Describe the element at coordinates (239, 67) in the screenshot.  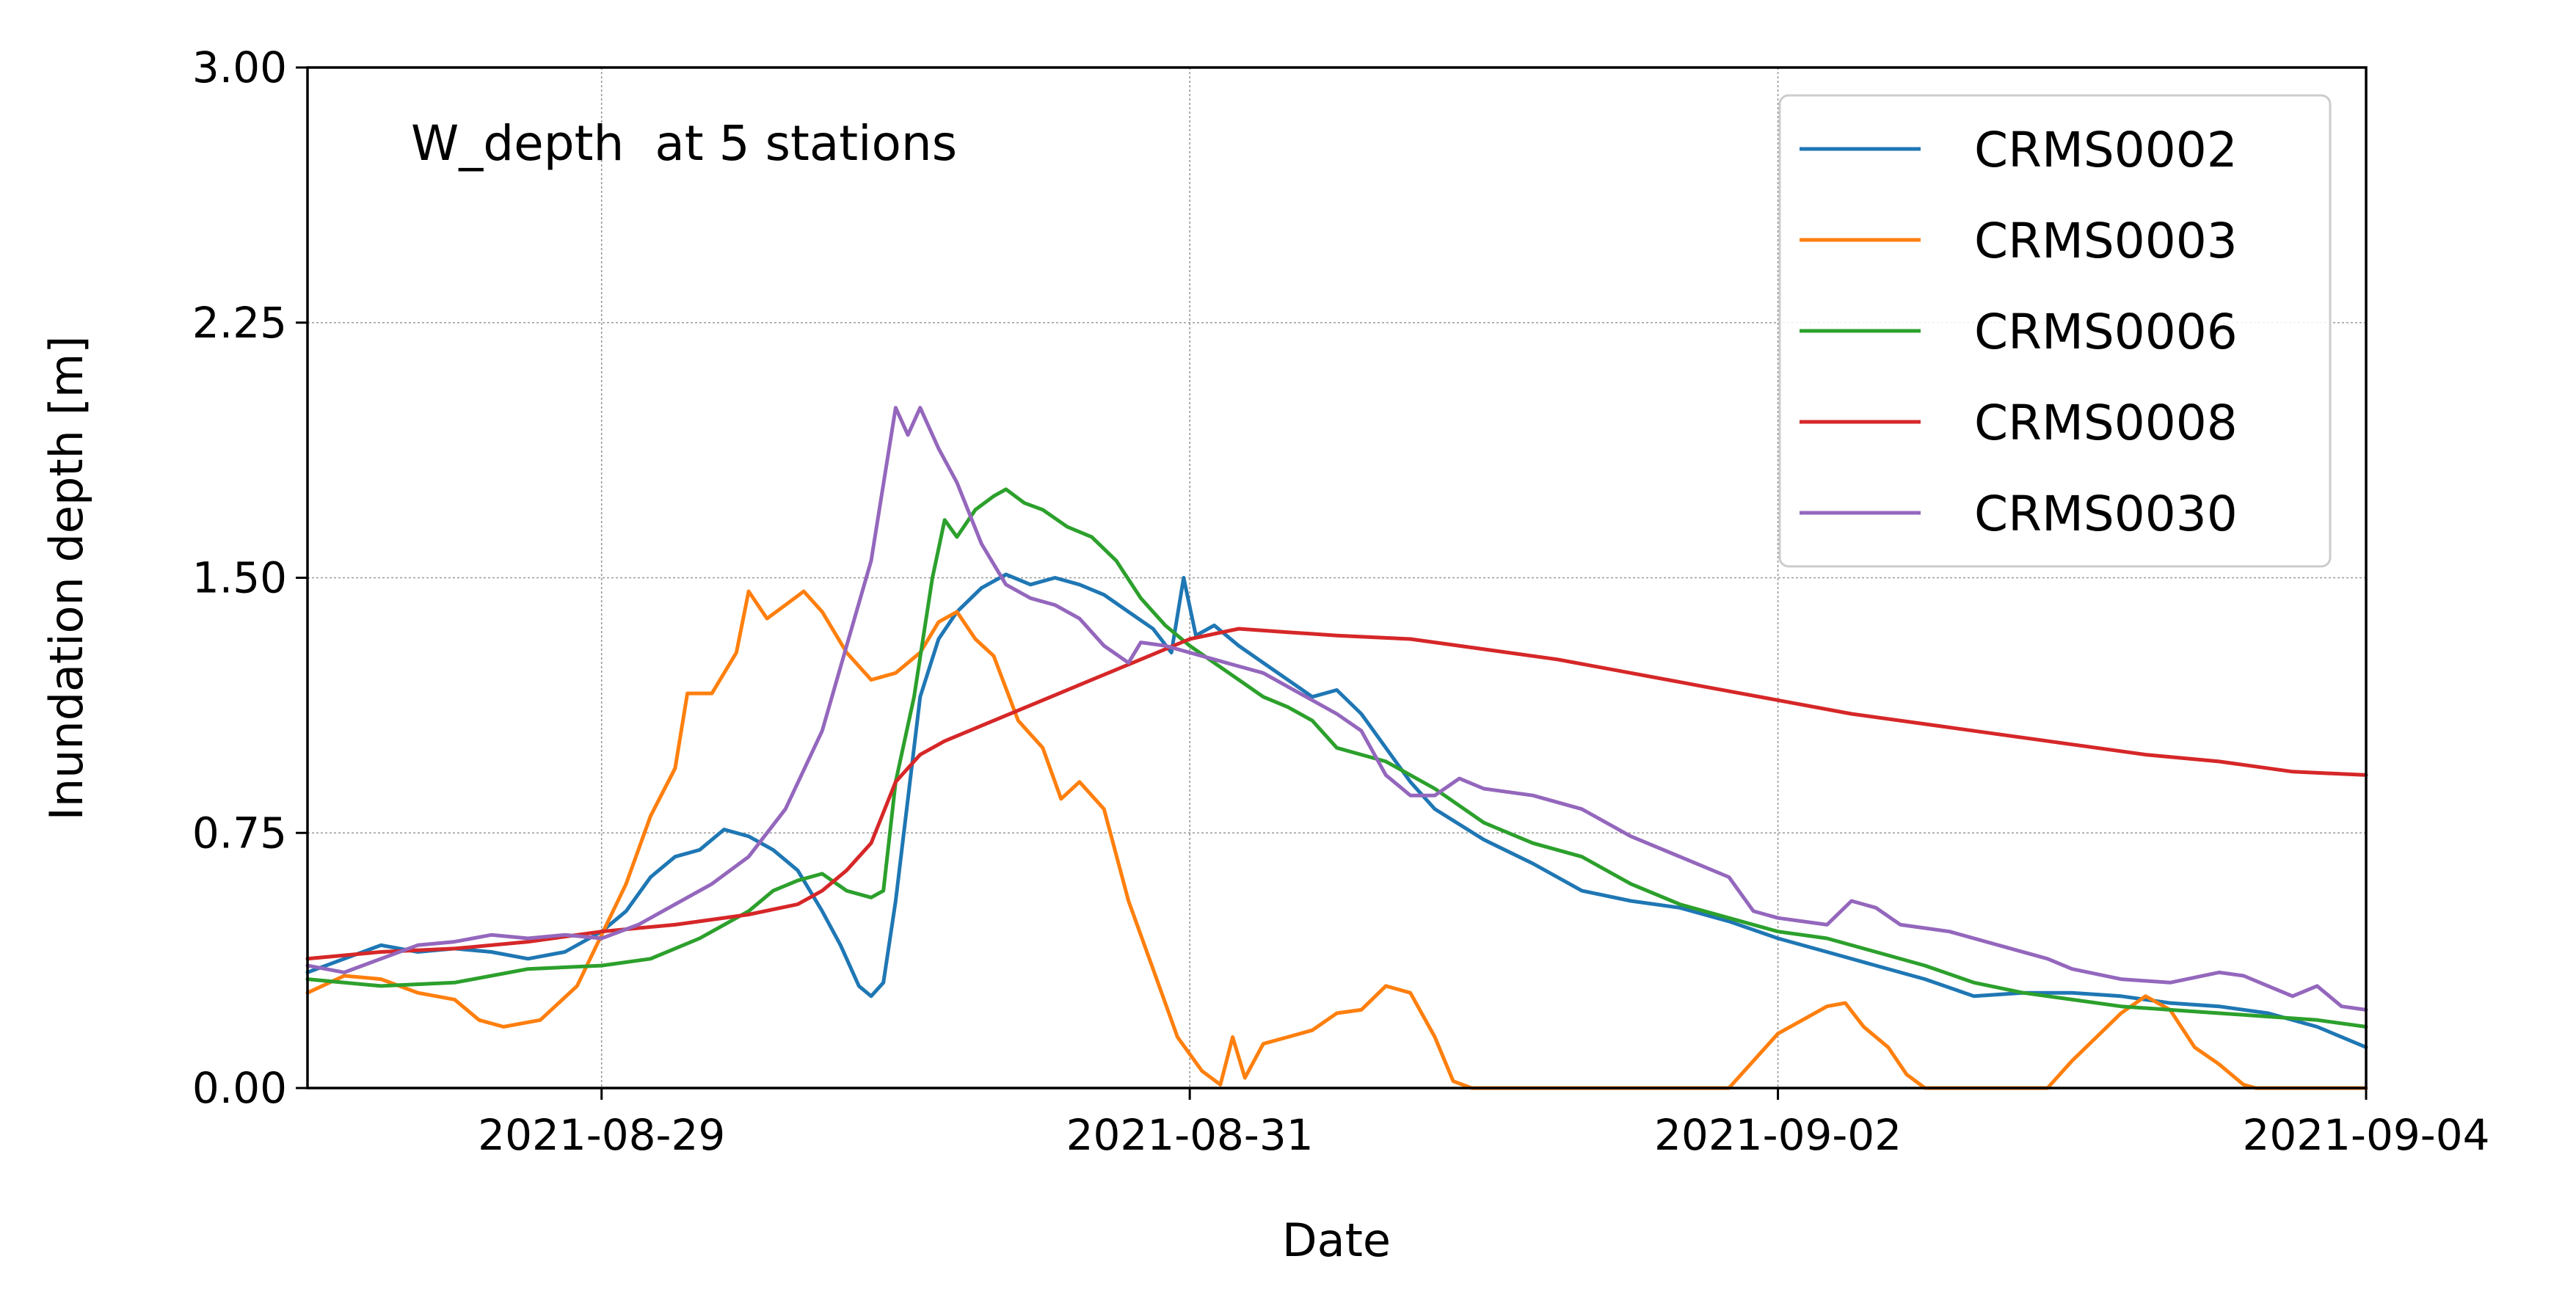
I see `y-tick-label: 3.00` at that location.